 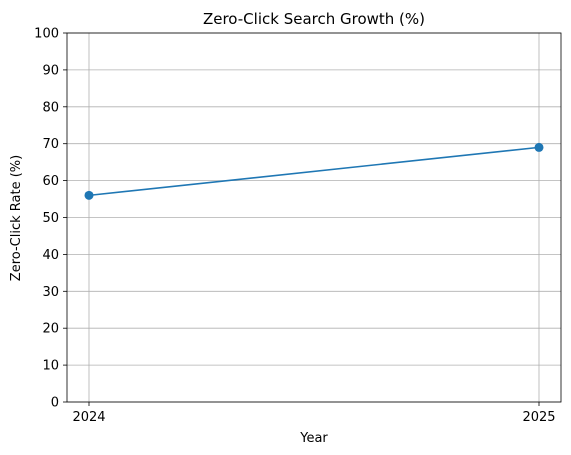 I want to click on y-tick-label: 80, so click(x=50, y=107).